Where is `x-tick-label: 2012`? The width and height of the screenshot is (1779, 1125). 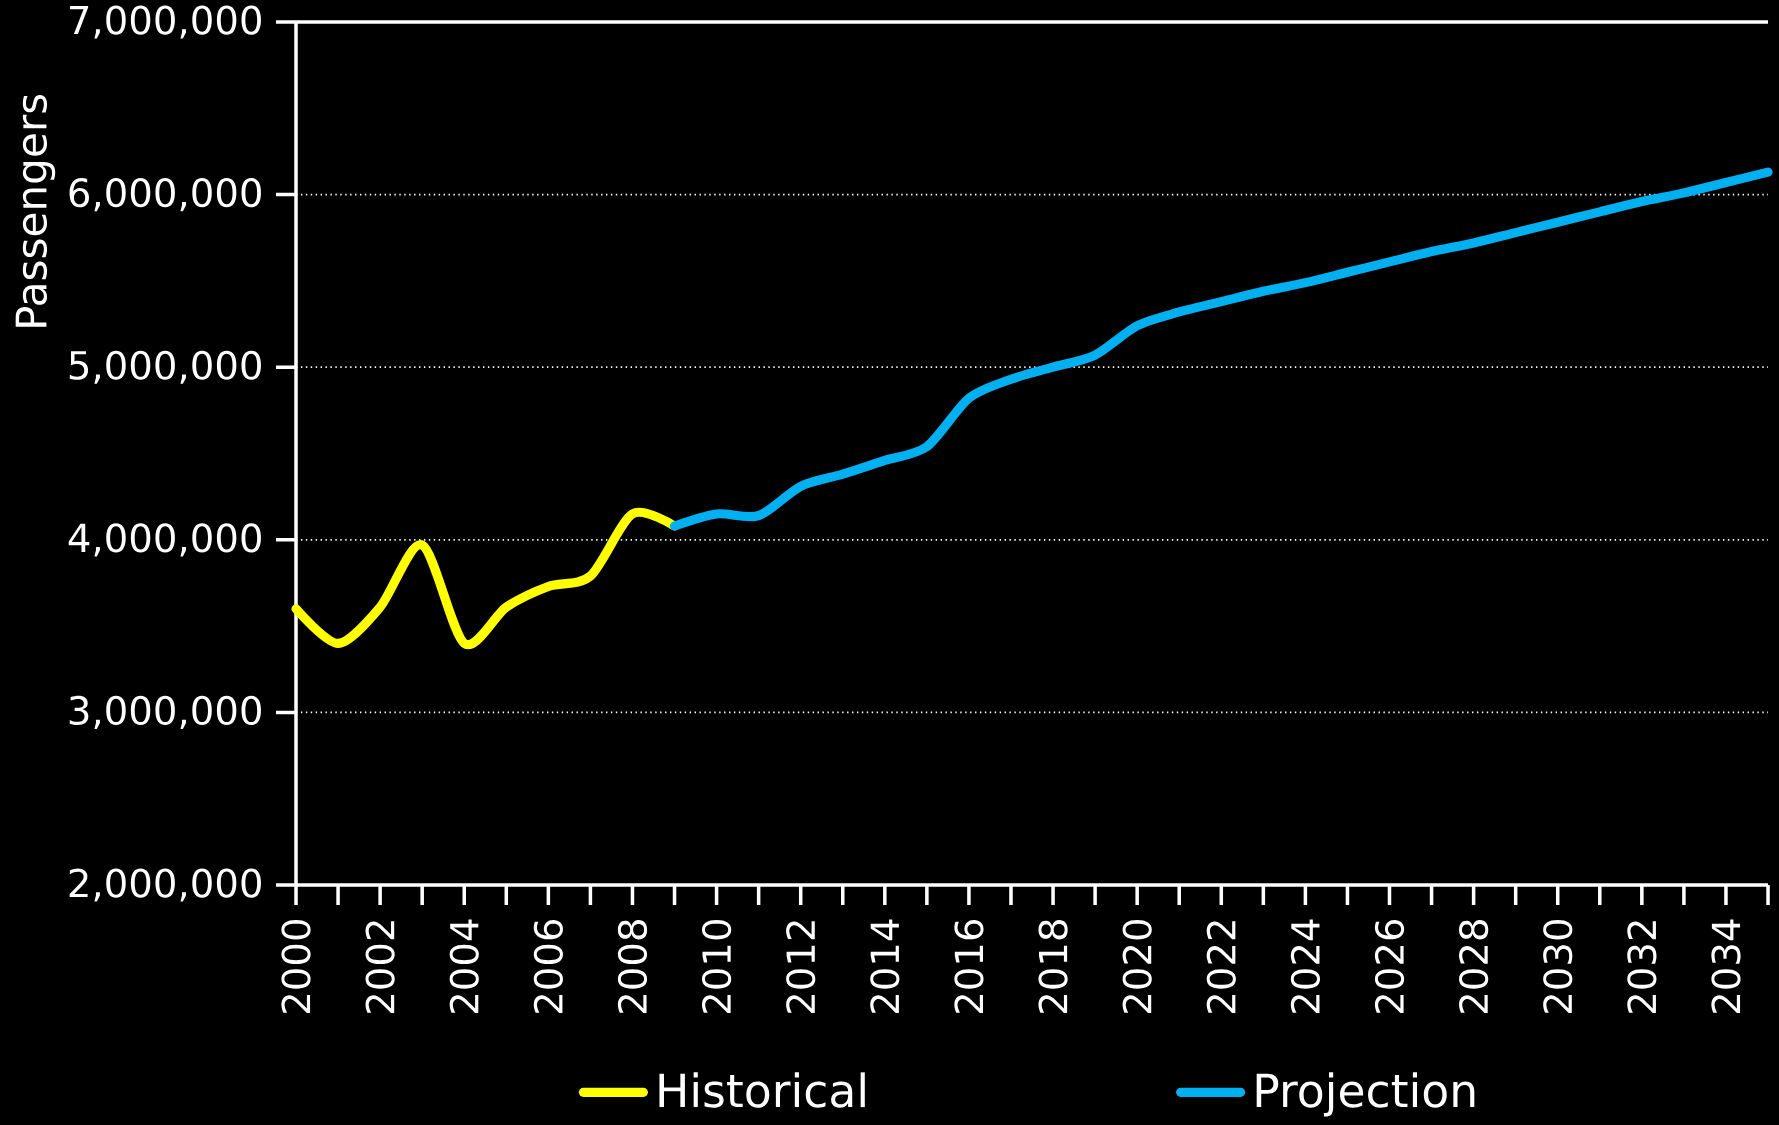
x-tick-label: 2012 is located at coordinates (801, 967).